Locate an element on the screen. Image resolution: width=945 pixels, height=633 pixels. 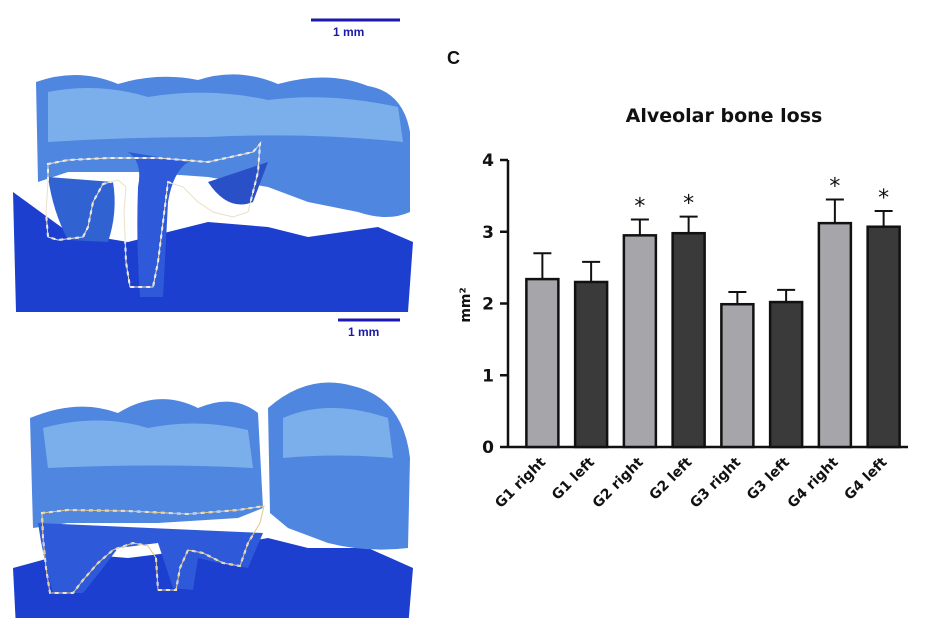
y-tick-label: 0 is located at coordinates (488, 448).